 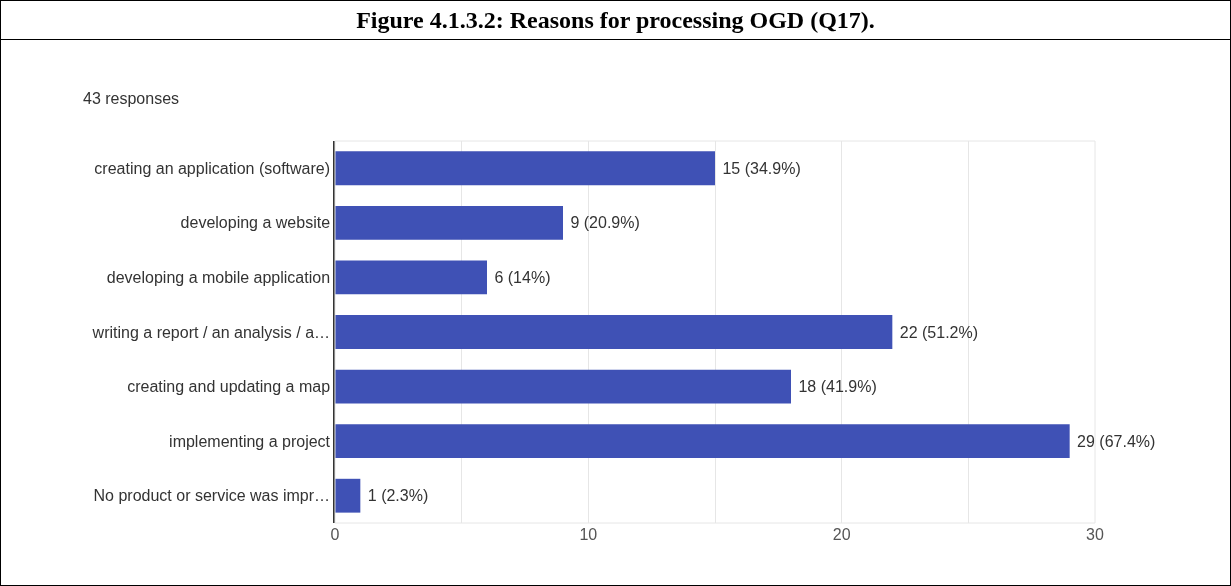 I want to click on x-tick-label: 10, so click(x=588, y=534).